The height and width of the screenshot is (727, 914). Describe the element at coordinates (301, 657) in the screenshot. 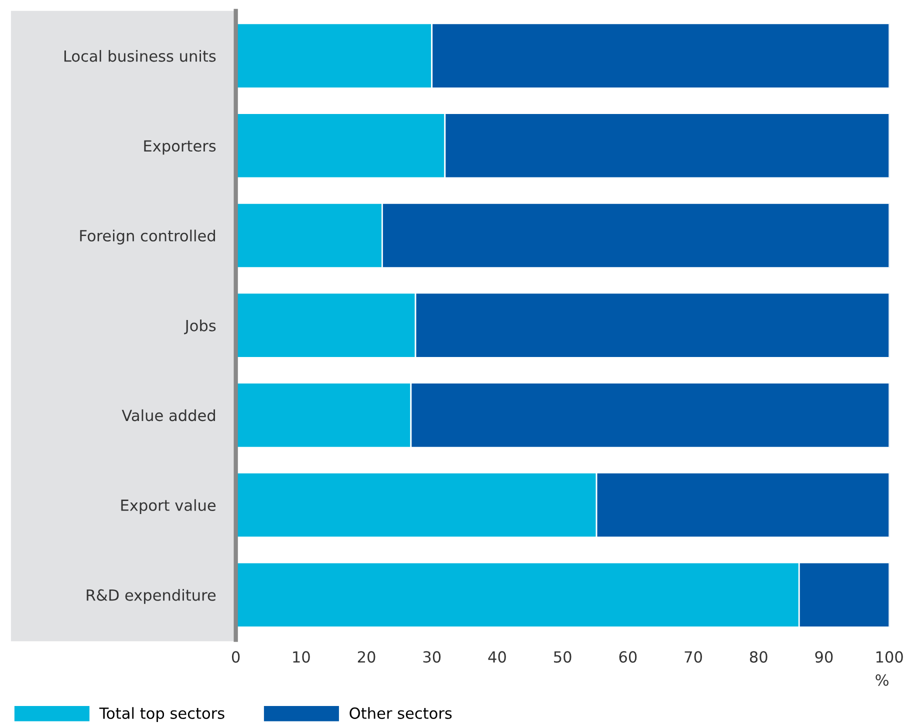

I see `x-tick-label: 10` at that location.